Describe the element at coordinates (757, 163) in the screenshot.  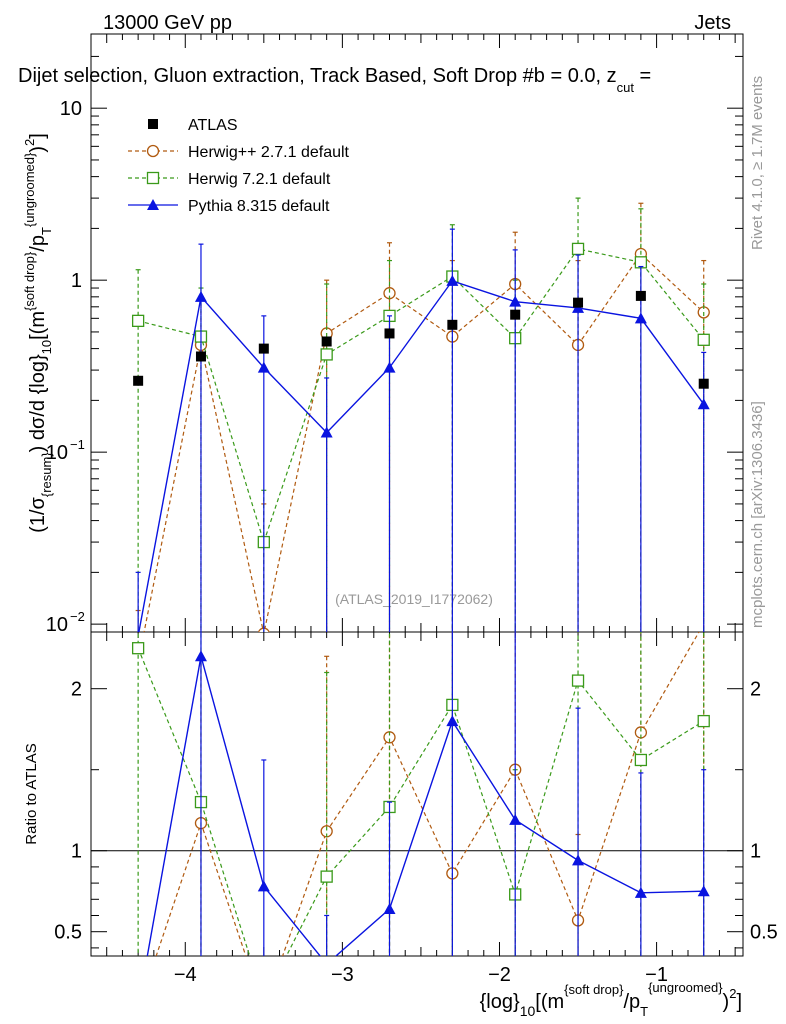
I see `rivet-side-label: Rivet 4.1.0, ≥ 1.7M events` at that location.